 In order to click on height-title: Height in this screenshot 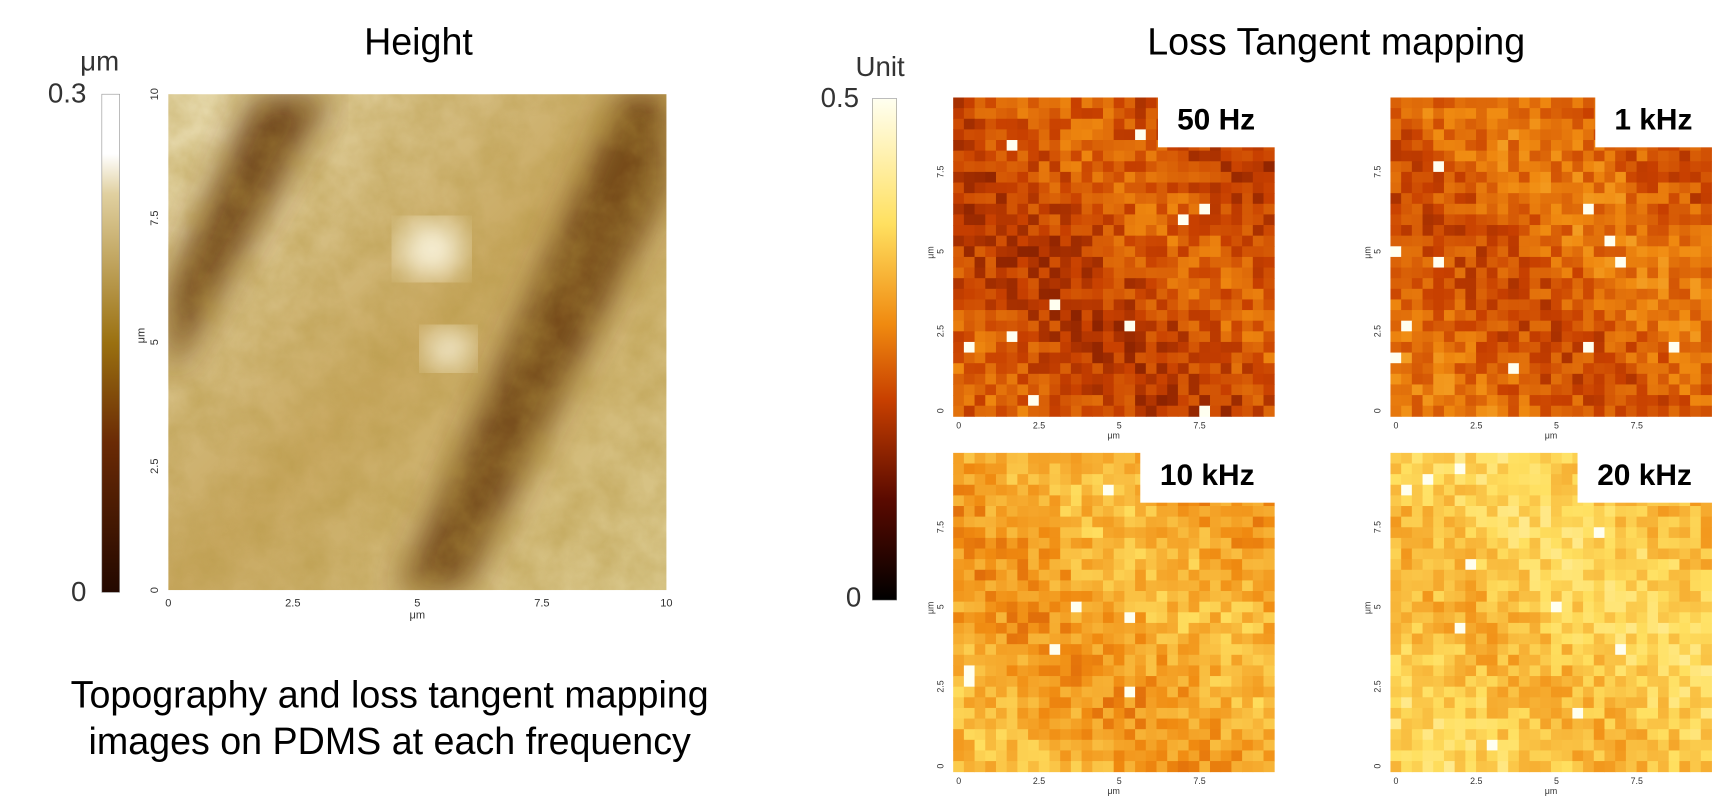, I will do `click(418, 41)`.